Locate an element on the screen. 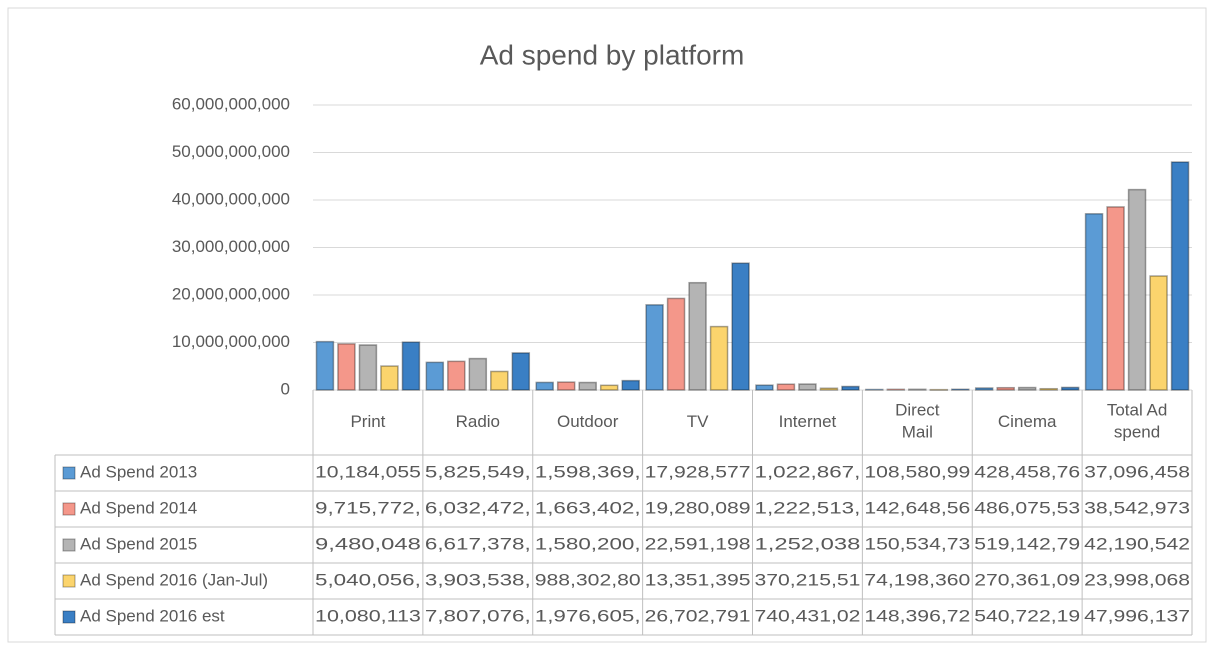 This screenshot has height=649, width=1214. table-value: 150,534,73 is located at coordinates (917, 543).